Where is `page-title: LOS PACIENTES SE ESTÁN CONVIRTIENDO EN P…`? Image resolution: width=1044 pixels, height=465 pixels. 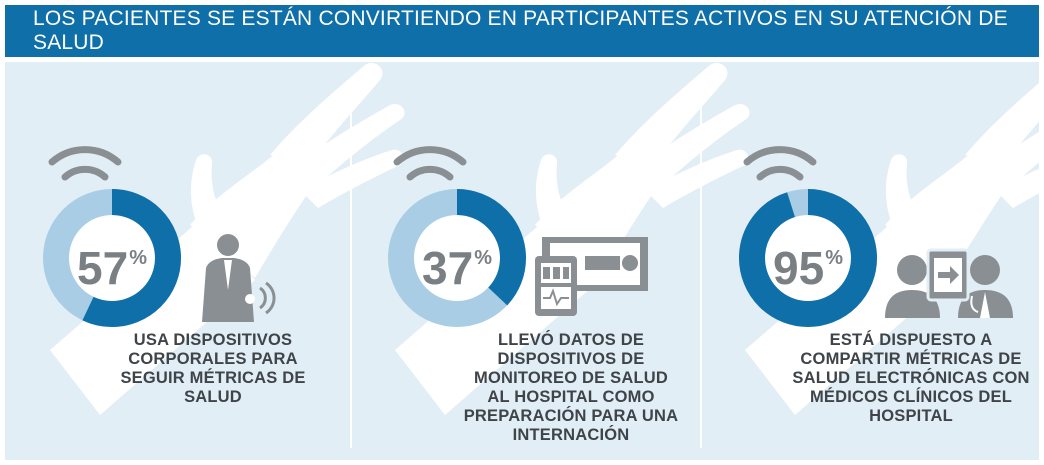 page-title: LOS PACIENTES SE ESTÁN CONVIRTIENDO EN P… is located at coordinates (520, 30).